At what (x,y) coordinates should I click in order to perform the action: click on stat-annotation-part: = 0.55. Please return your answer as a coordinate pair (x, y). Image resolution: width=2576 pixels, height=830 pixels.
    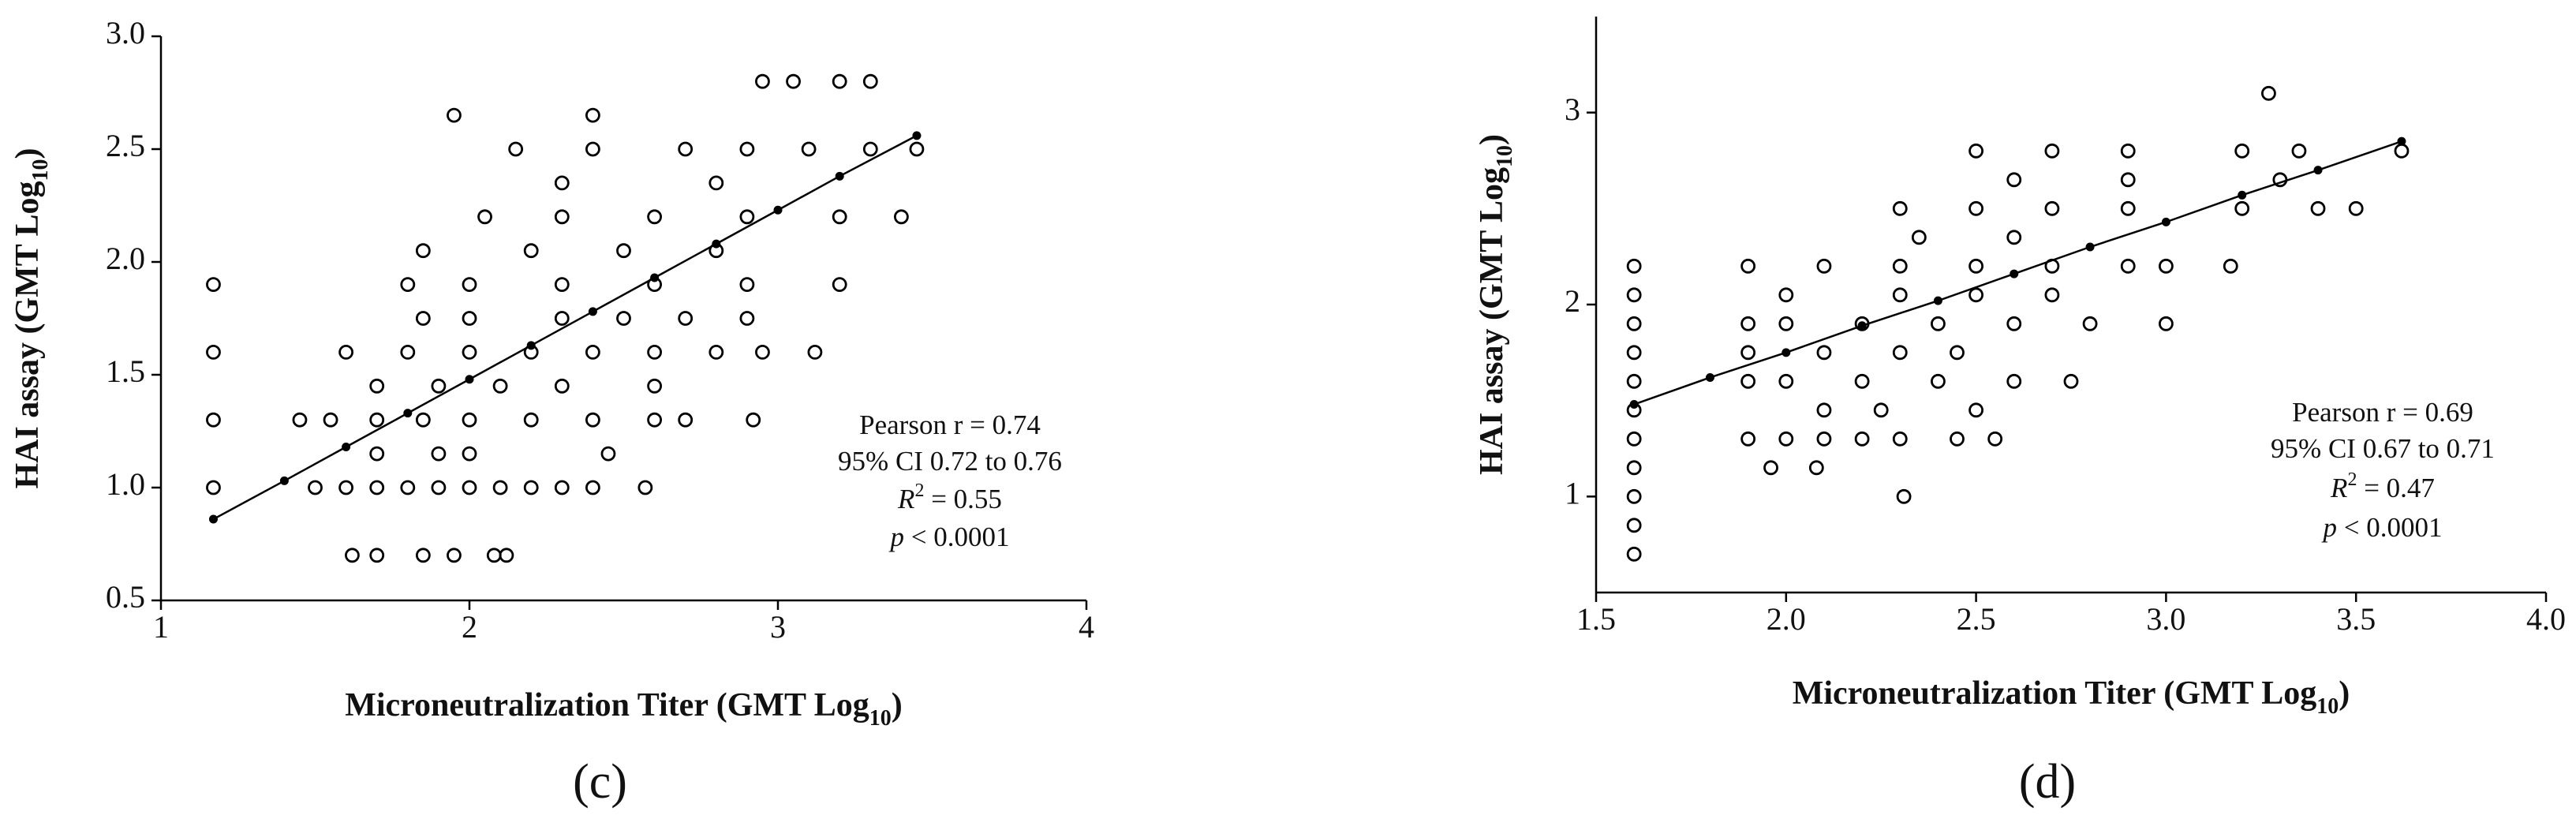
    Looking at the image, I should click on (963, 499).